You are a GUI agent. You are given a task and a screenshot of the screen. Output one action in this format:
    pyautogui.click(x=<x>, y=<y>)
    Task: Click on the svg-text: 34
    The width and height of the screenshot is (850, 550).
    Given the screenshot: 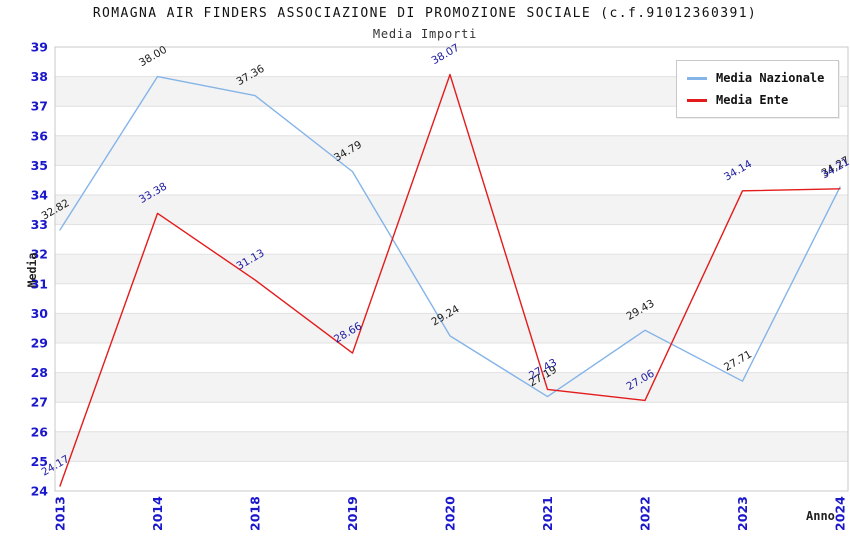 What is the action you would take?
    pyautogui.click(x=40, y=195)
    